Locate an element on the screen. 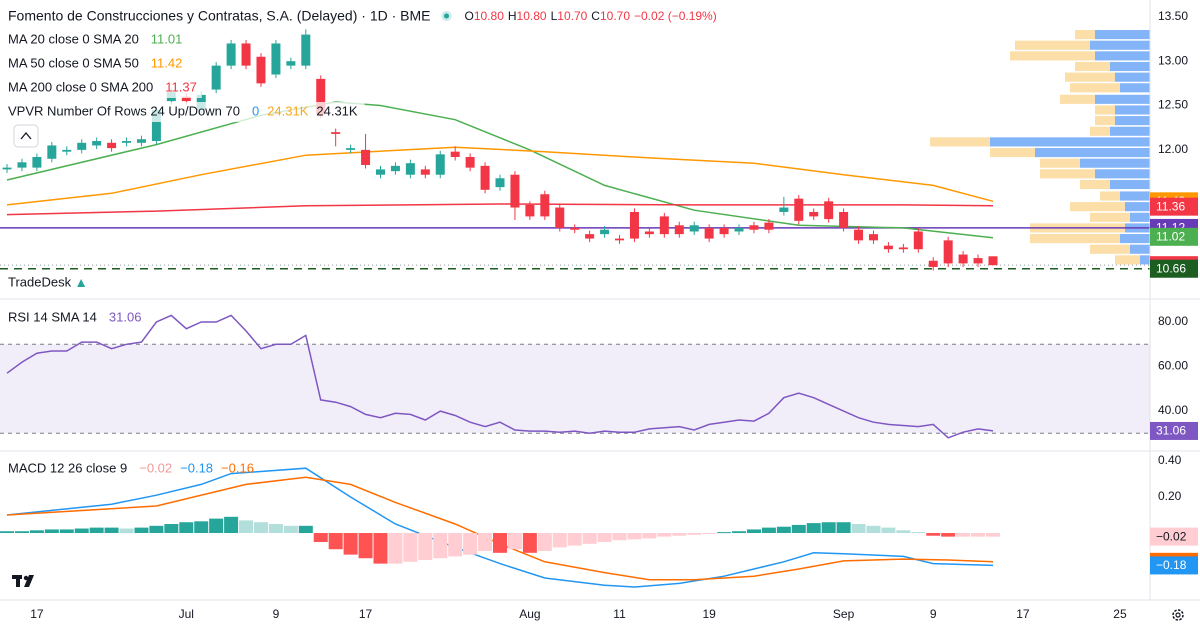 The width and height of the screenshot is (1200, 630). x-tick-label: Sep is located at coordinates (844, 614).